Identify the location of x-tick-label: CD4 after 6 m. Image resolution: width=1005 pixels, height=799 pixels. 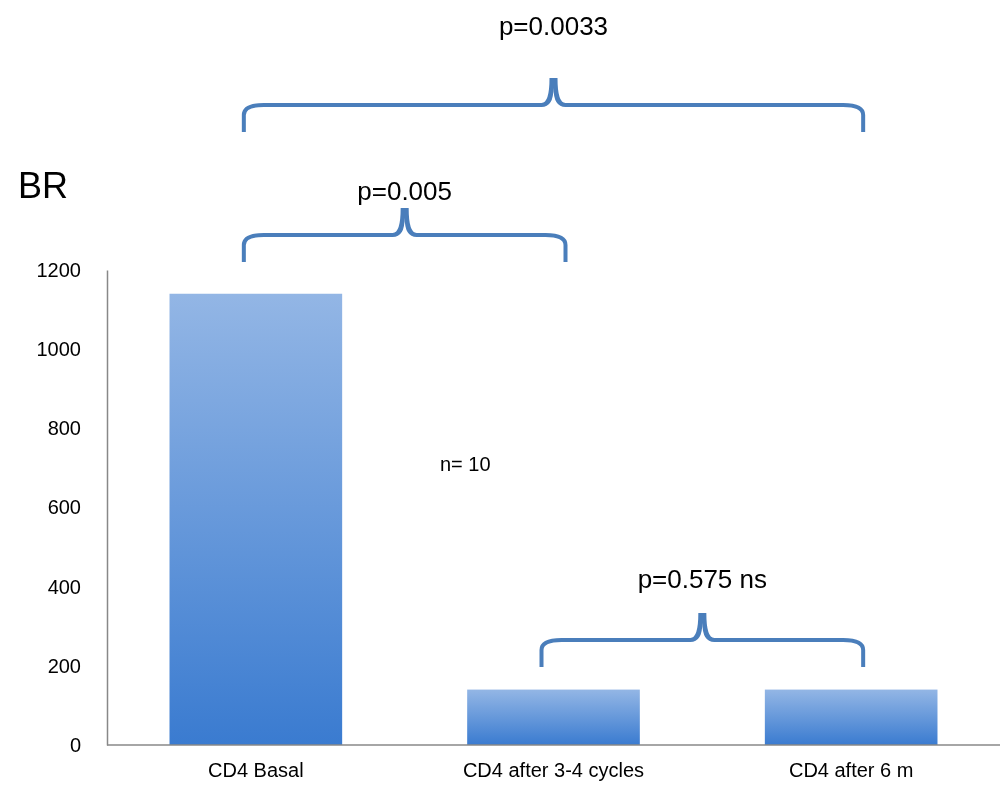
(851, 770).